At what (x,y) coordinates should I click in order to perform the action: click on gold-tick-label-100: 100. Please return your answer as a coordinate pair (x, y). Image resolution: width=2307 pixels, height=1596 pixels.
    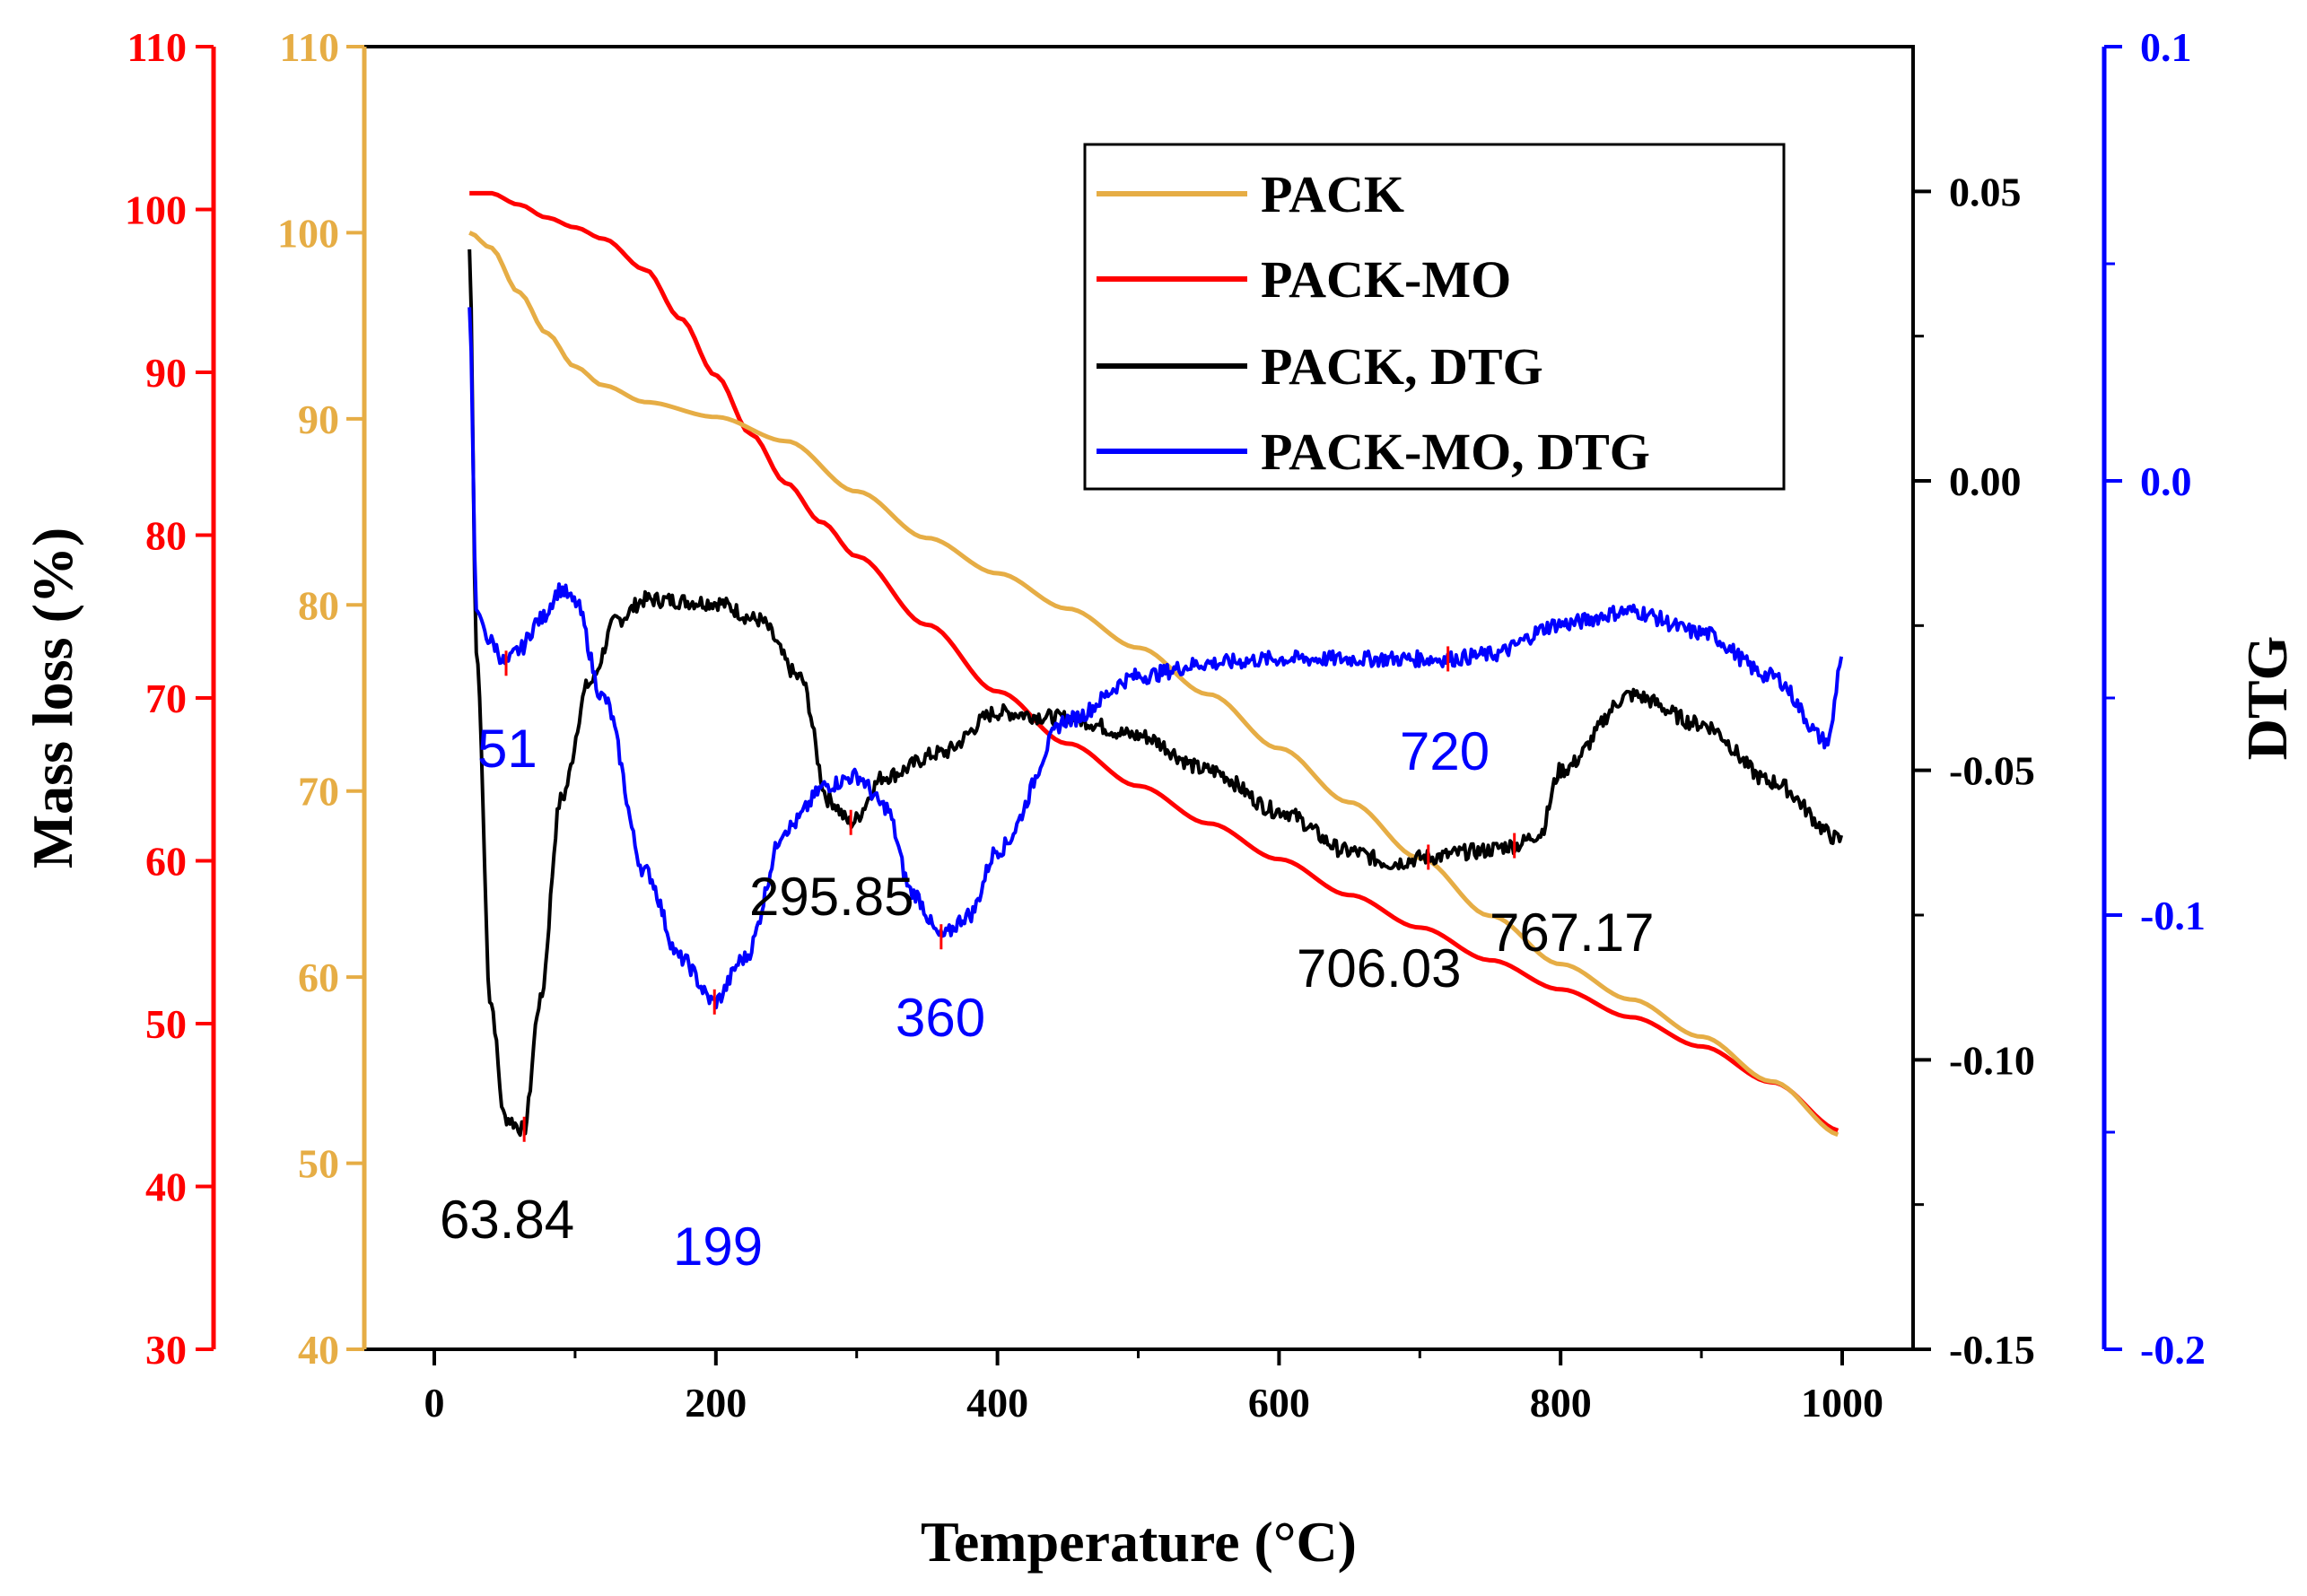
    Looking at the image, I should click on (308, 233).